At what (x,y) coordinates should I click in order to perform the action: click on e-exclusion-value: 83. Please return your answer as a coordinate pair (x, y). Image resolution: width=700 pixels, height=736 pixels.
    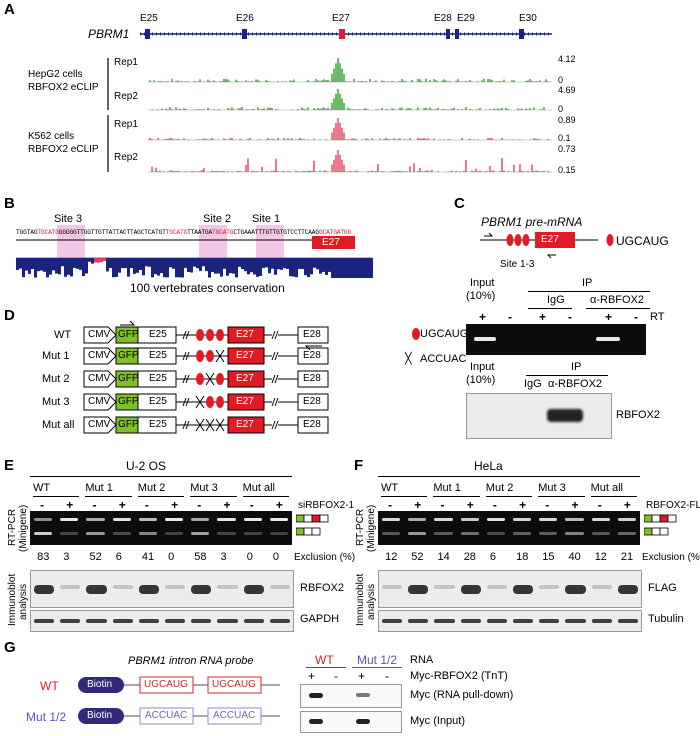
    Looking at the image, I should click on (43, 557).